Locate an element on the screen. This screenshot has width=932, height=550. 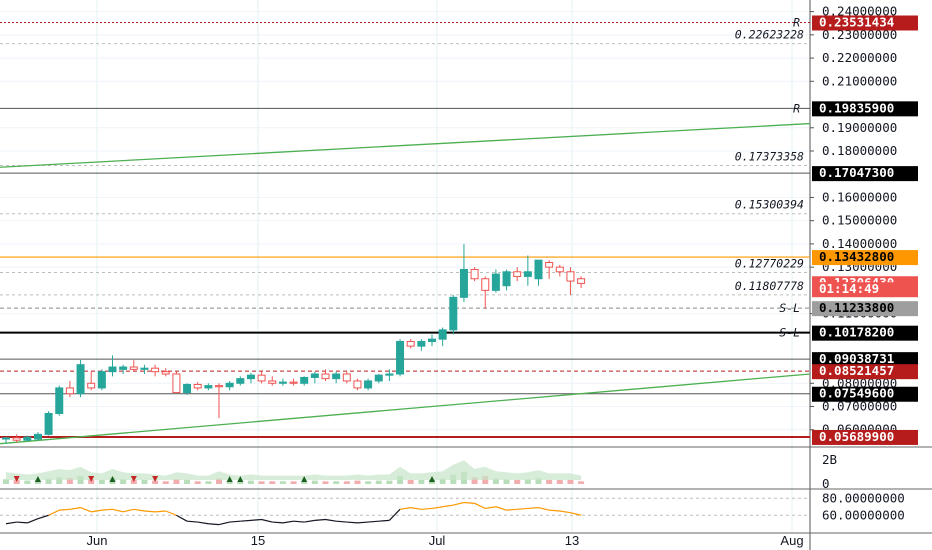
price-axis-tick: 0.22000000 is located at coordinates (859, 57).